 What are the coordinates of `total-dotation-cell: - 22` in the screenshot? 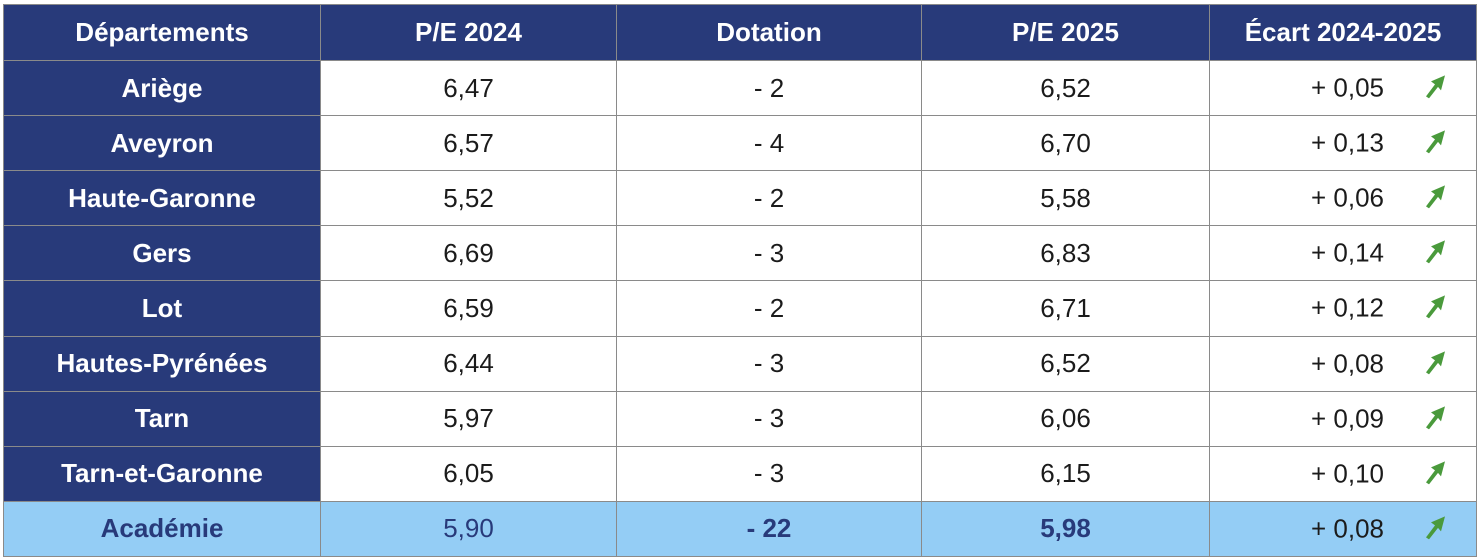 It's located at (769, 529).